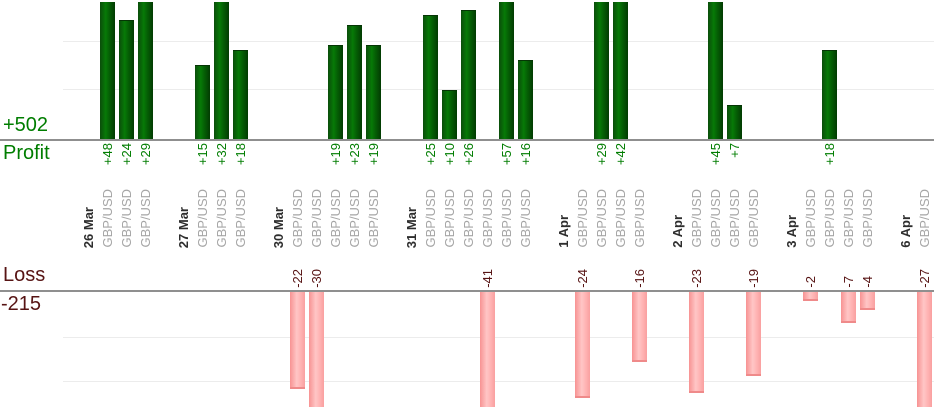  Describe the element at coordinates (278, 208) in the screenshot. I see `date-label: 30 Mar` at that location.